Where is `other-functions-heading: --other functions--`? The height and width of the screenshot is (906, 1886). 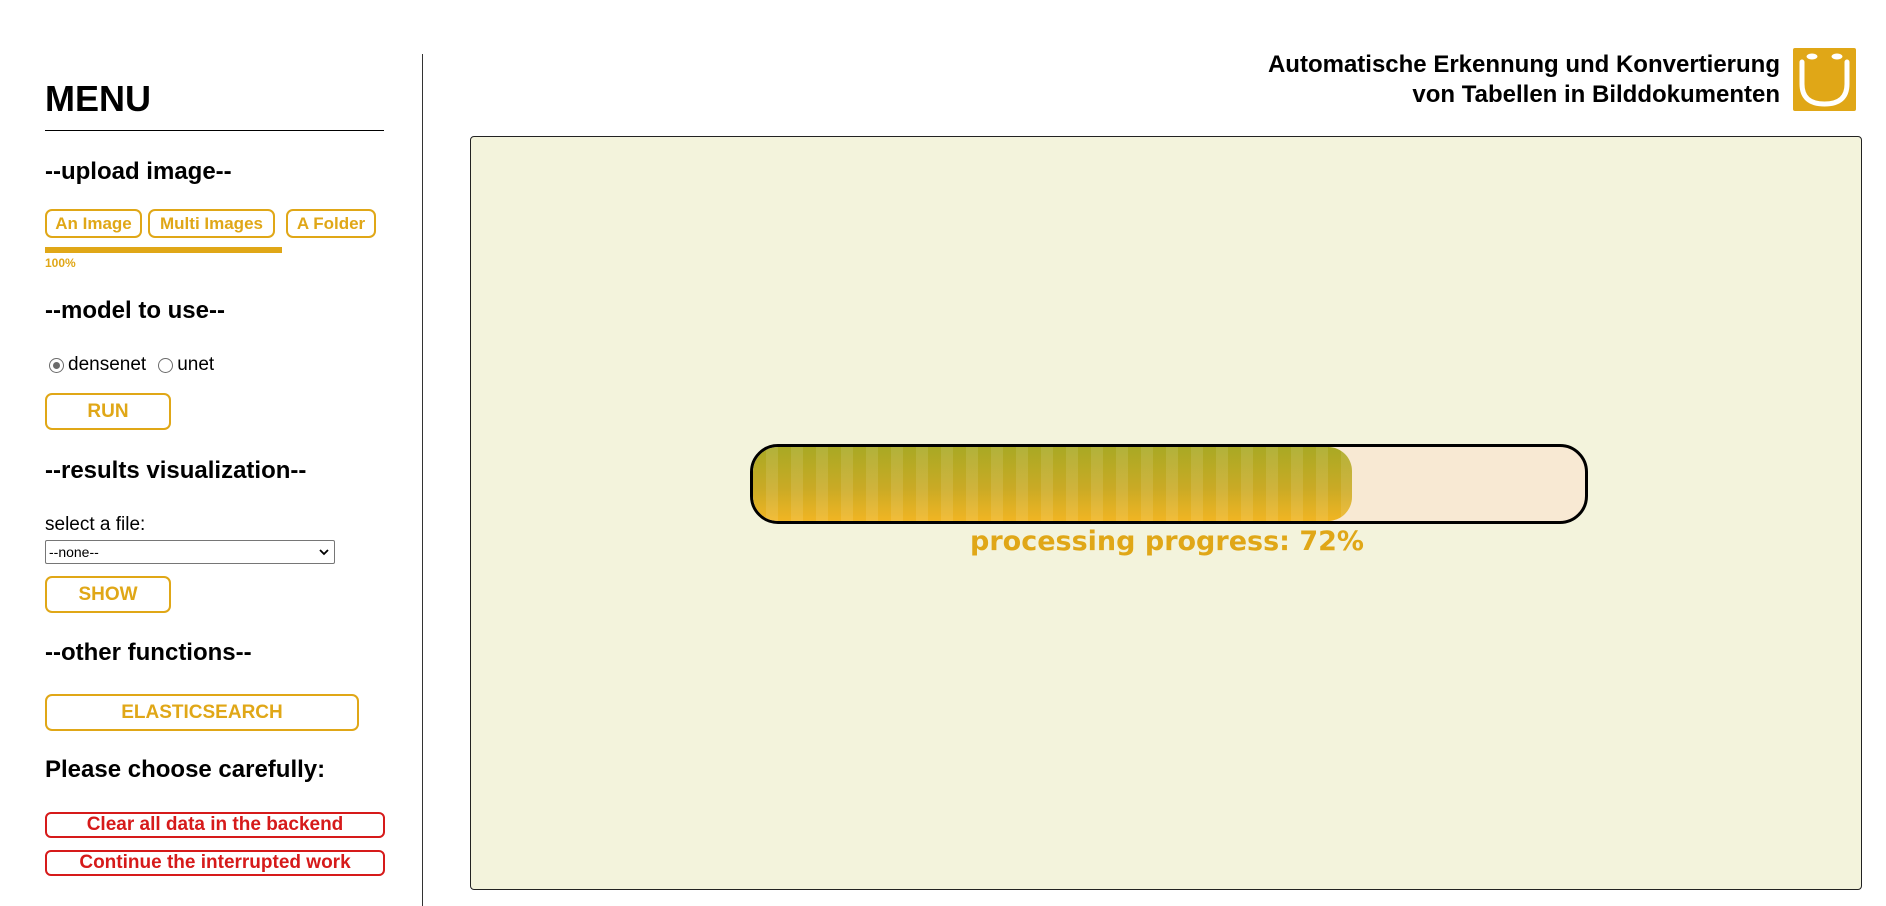
other-functions-heading: --other functions-- is located at coordinates (148, 652).